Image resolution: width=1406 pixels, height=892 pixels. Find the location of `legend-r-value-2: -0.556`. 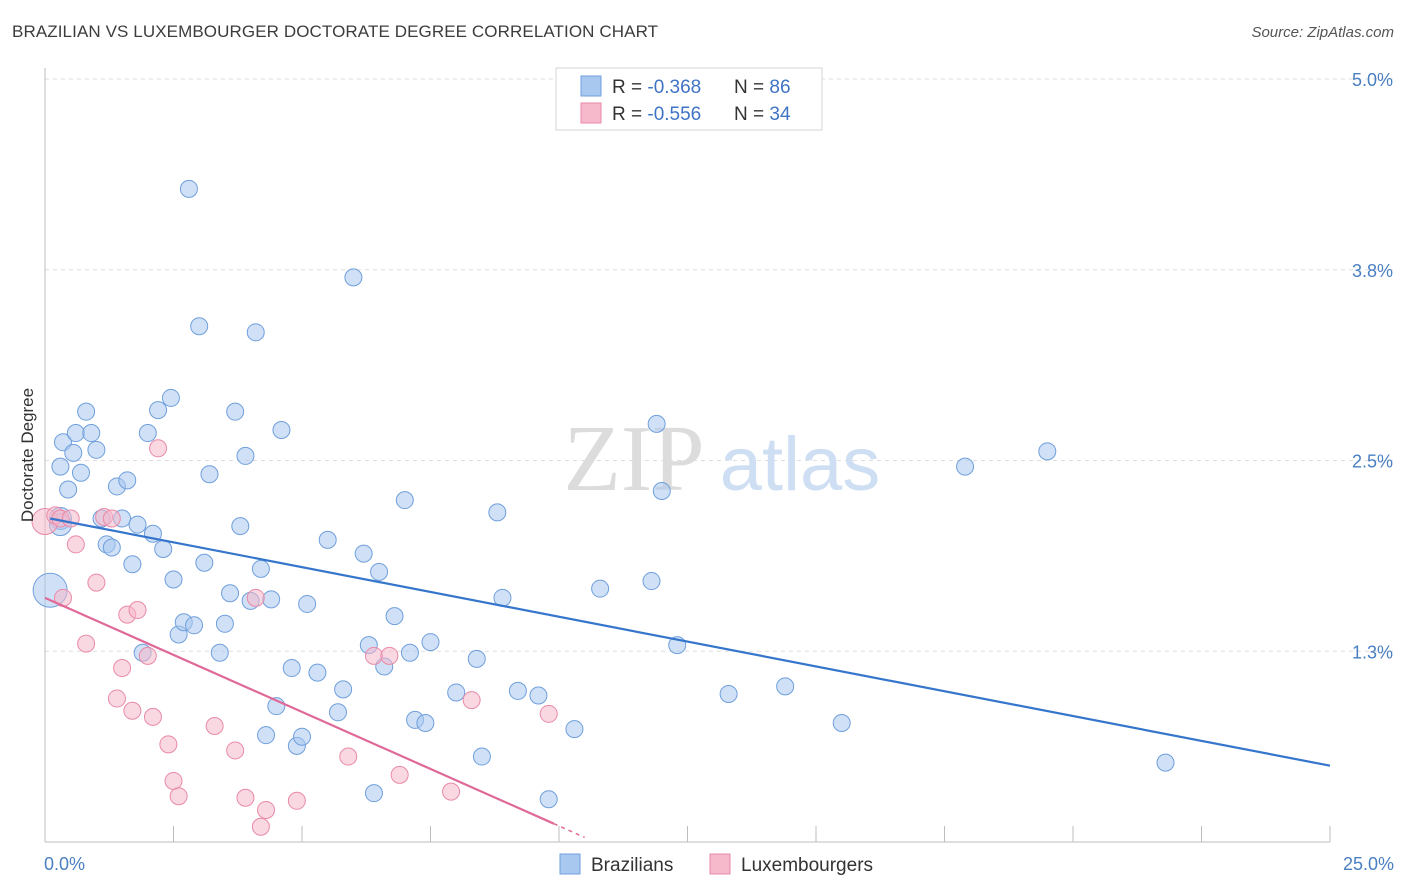

legend-r-value-2: -0.556 is located at coordinates (674, 114).